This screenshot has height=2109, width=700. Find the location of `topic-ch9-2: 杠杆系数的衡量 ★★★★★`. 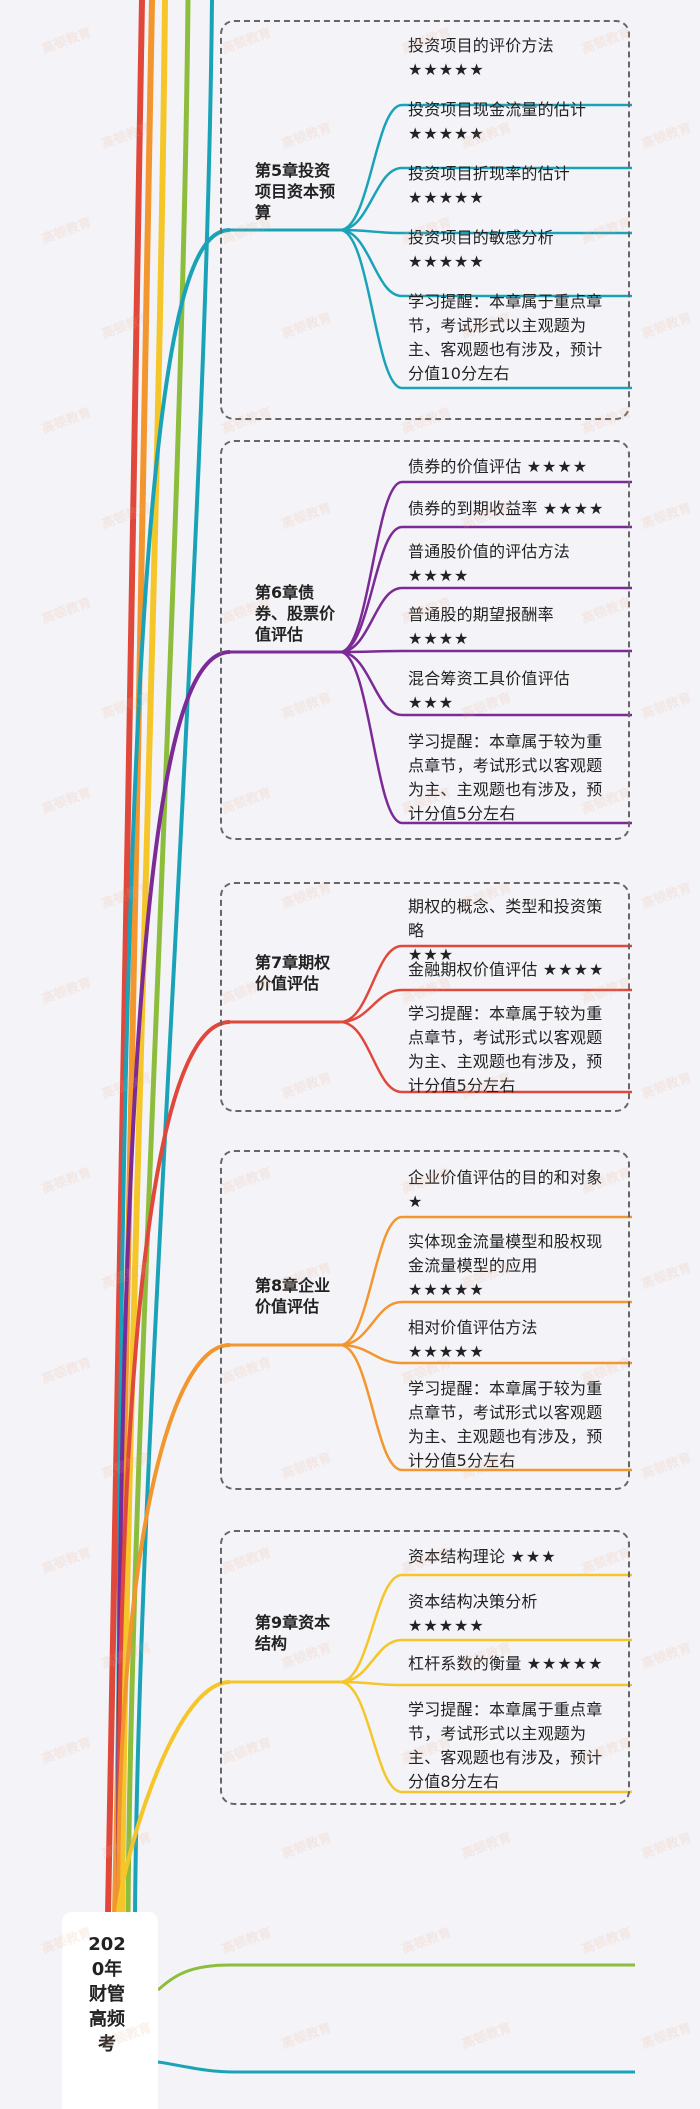

topic-ch9-2: 杠杆系数的衡量 ★★★★★ is located at coordinates (508, 1664).